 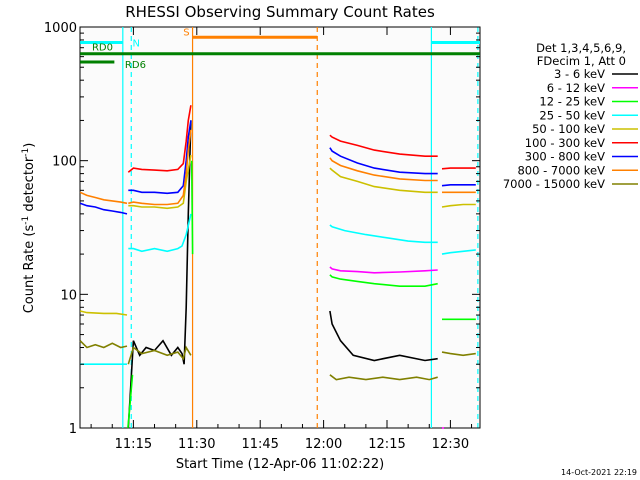 What do you see at coordinates (323, 444) in the screenshot?
I see `x-tick-label: 12:00` at bounding box center [323, 444].